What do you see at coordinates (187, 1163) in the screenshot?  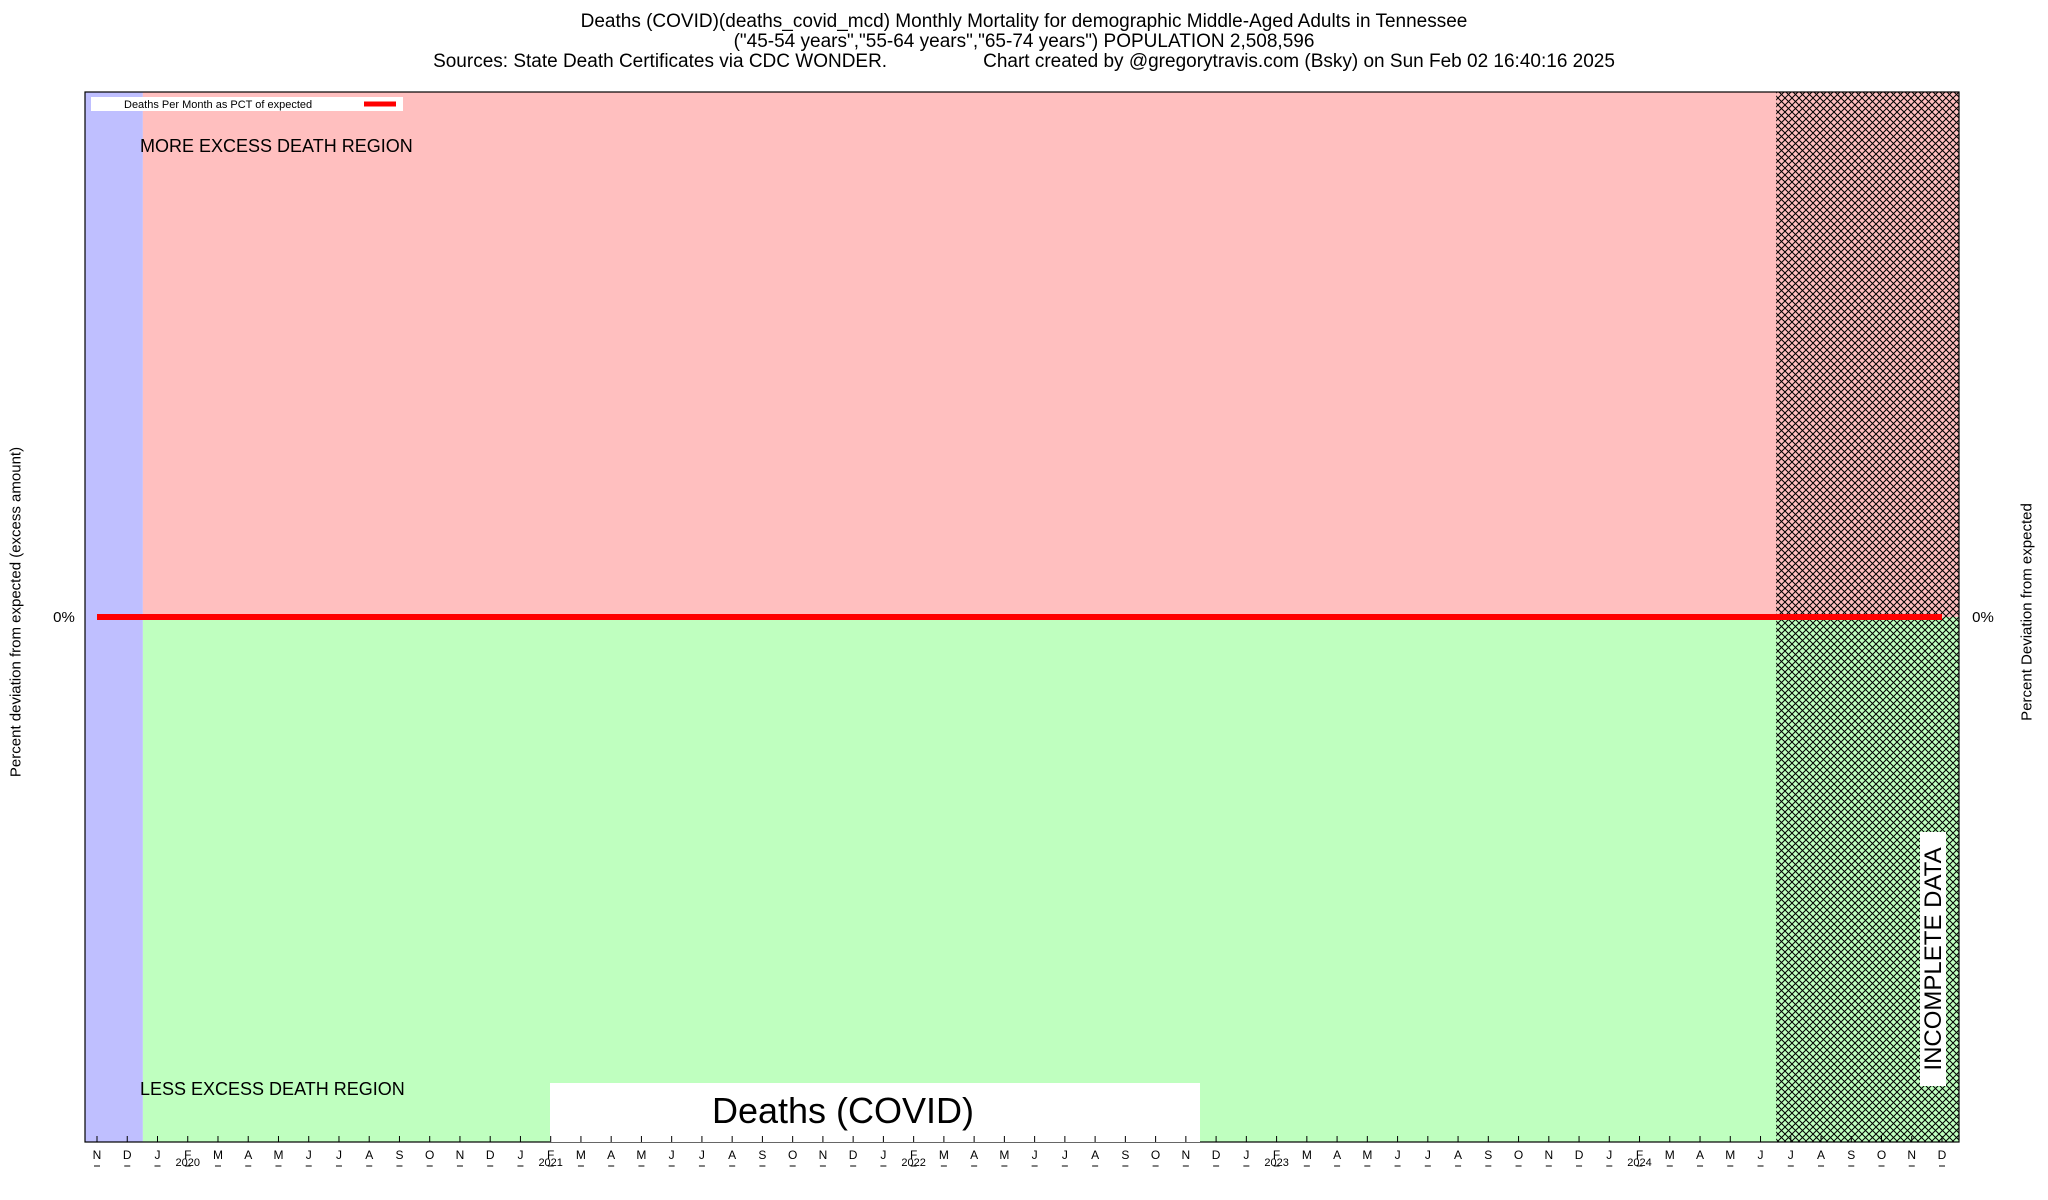 I see `x-year-label: 2020` at bounding box center [187, 1163].